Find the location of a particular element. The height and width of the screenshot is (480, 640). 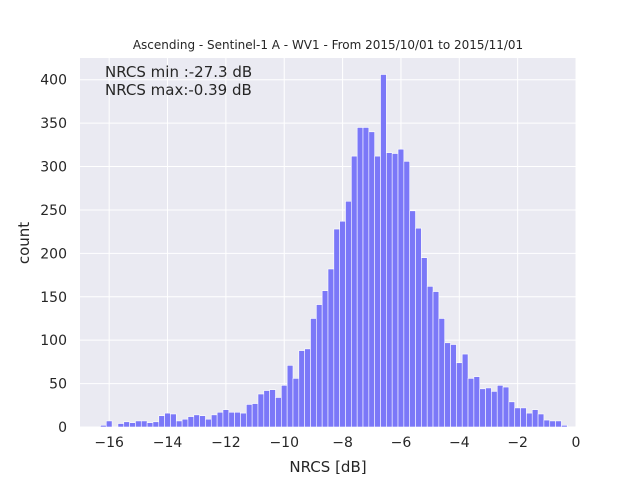

x-tick-labels: −16 −14 −12 −10 −8 −6 −4 −2 0 is located at coordinates (337, 443).